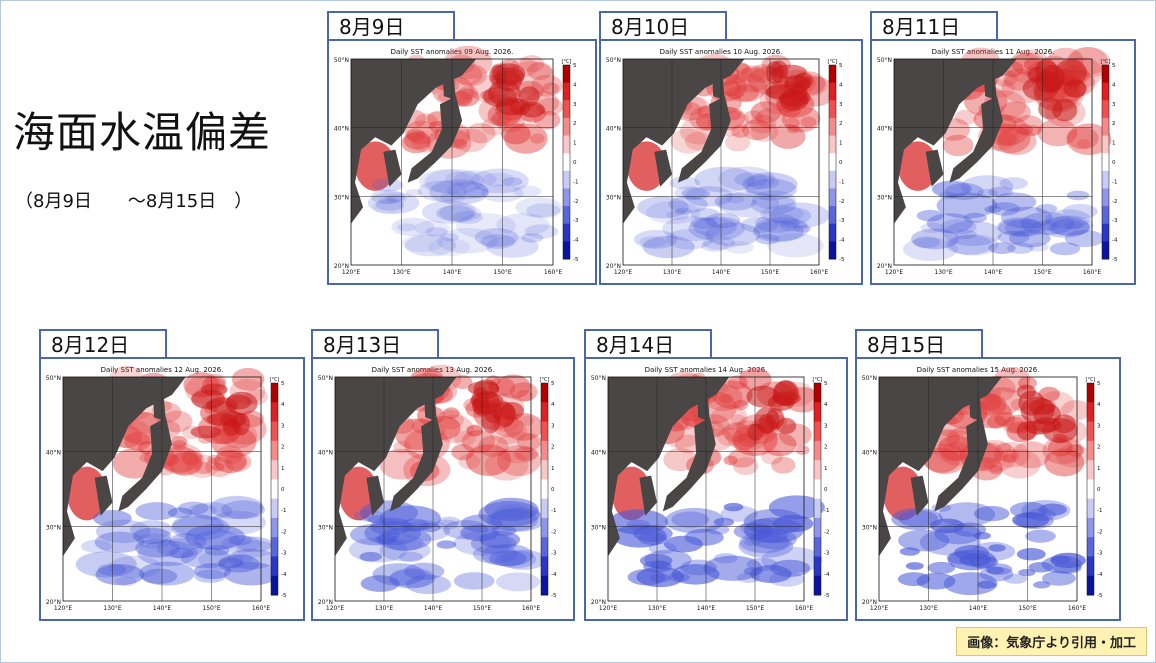  I want to click on lon-tick: 150°E, so click(482, 608).